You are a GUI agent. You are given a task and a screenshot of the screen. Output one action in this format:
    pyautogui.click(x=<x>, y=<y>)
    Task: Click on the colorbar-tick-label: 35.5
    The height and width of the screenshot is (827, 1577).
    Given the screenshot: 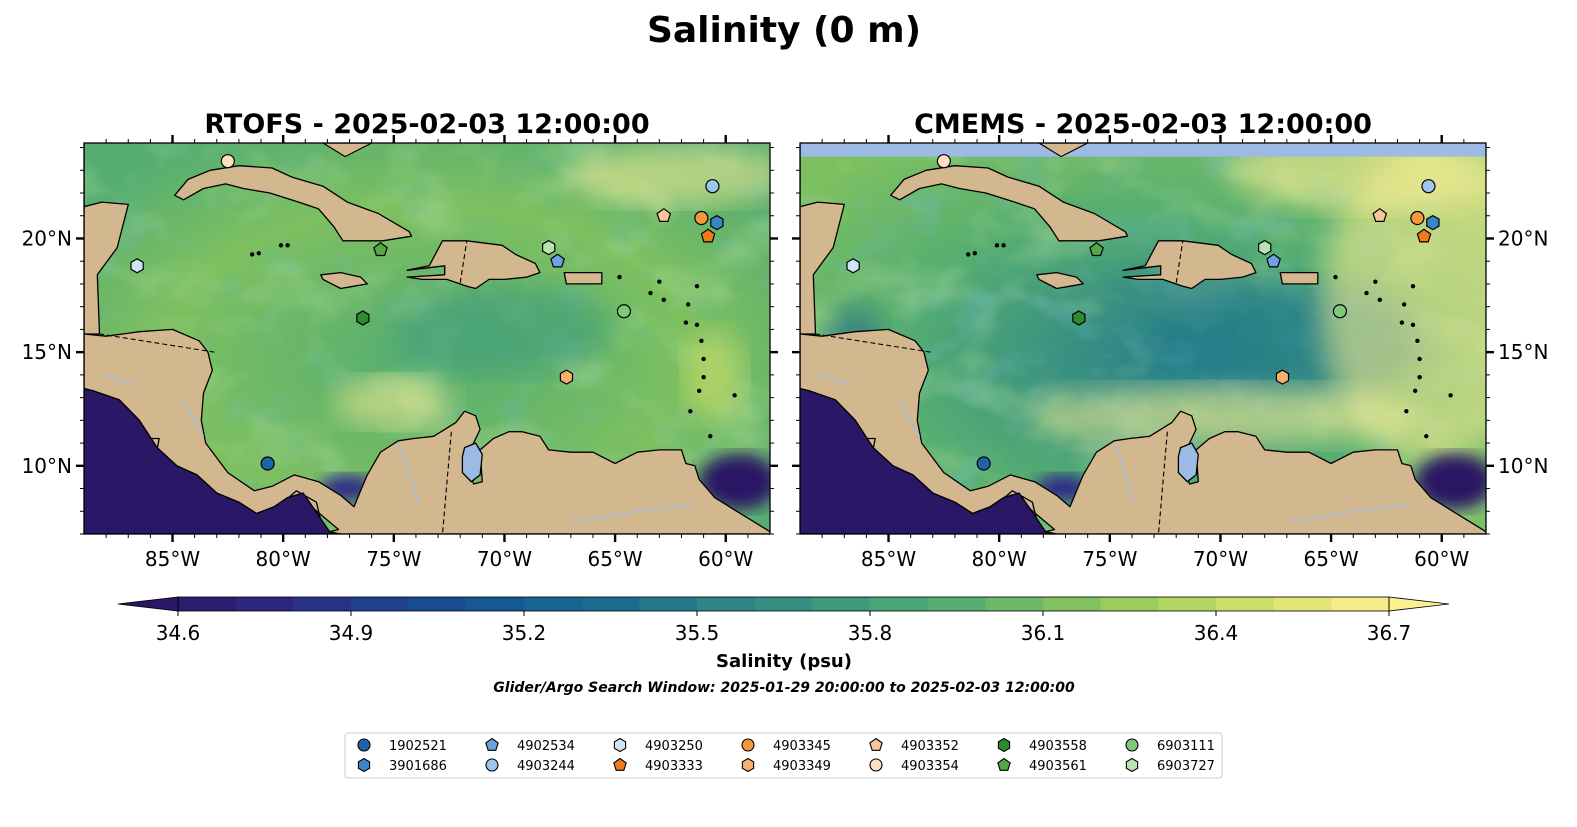 What is the action you would take?
    pyautogui.click(x=697, y=633)
    